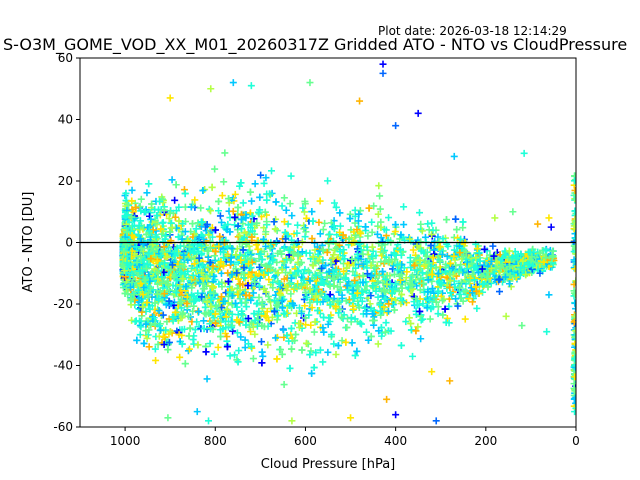 Image resolution: width=640 pixels, height=480 pixels. What do you see at coordinates (65, 120) in the screenshot?
I see `y-tick-label: 40` at bounding box center [65, 120].